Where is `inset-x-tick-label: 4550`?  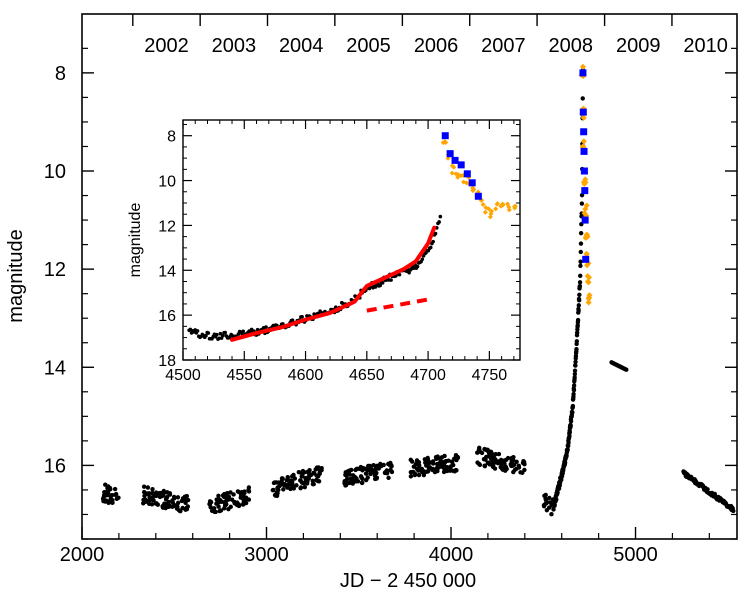 inset-x-tick-label: 4550 is located at coordinates (244, 375).